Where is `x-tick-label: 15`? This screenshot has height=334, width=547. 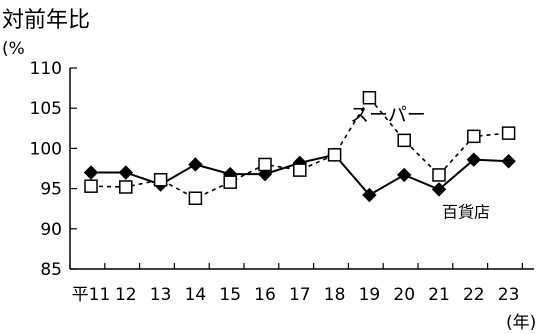 x-tick-label: 15 is located at coordinates (230, 295).